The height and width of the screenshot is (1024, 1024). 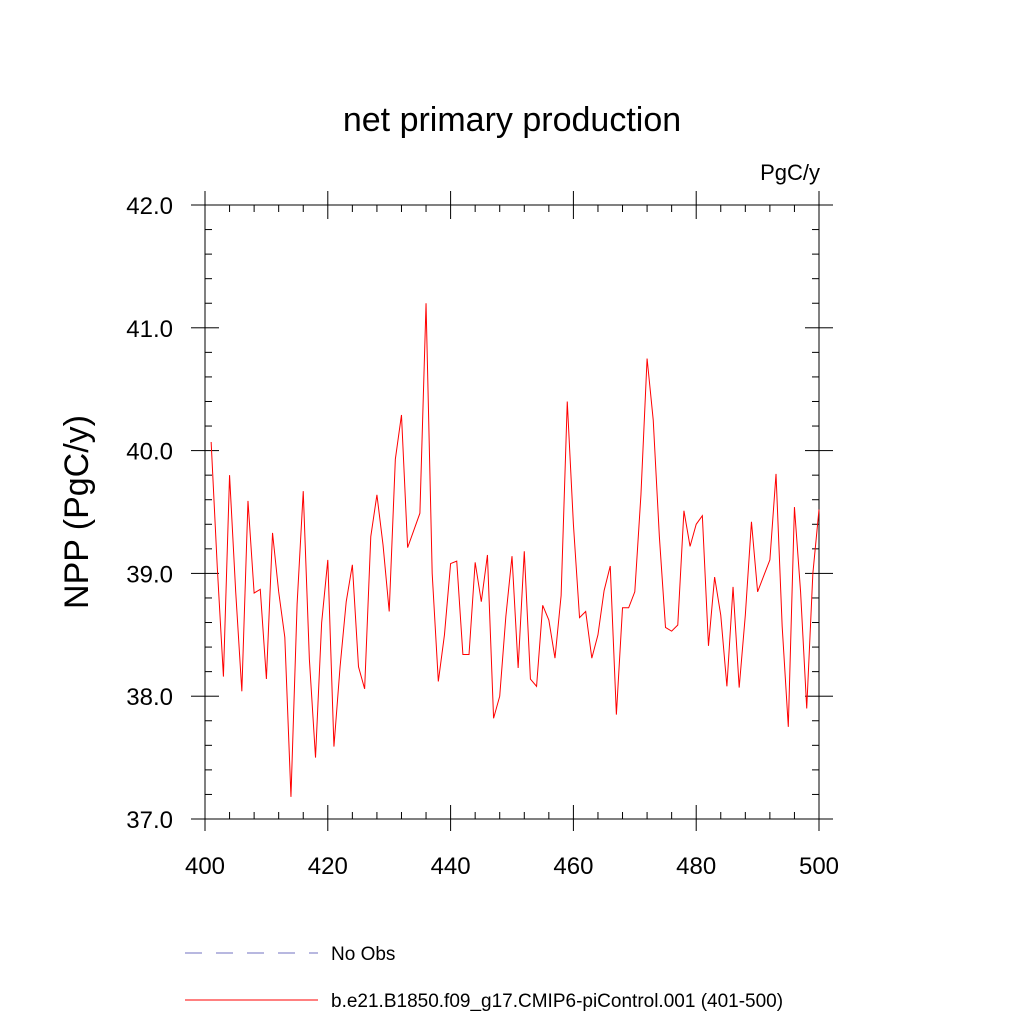 What do you see at coordinates (363, 954) in the screenshot?
I see `legend-label: No Obs` at bounding box center [363, 954].